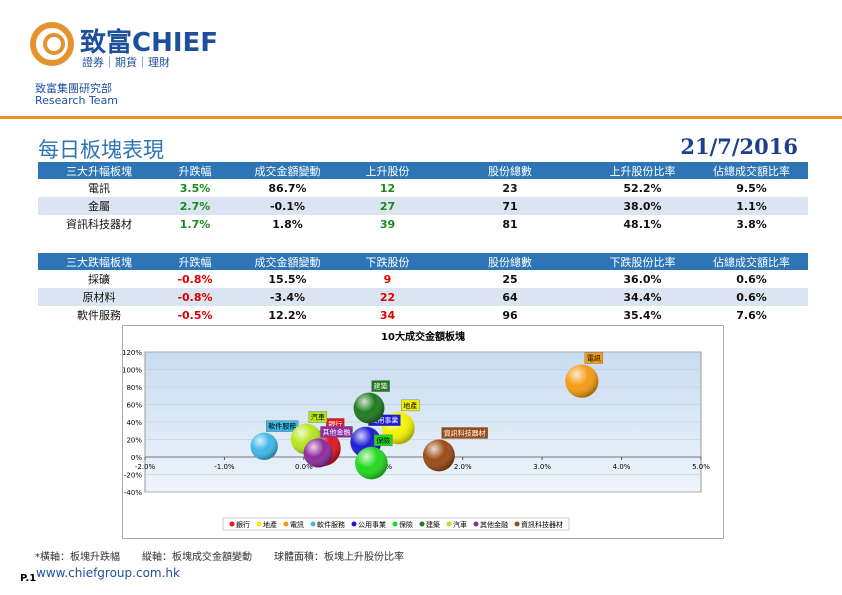  I want to click on page-number: P.1, so click(28, 578).